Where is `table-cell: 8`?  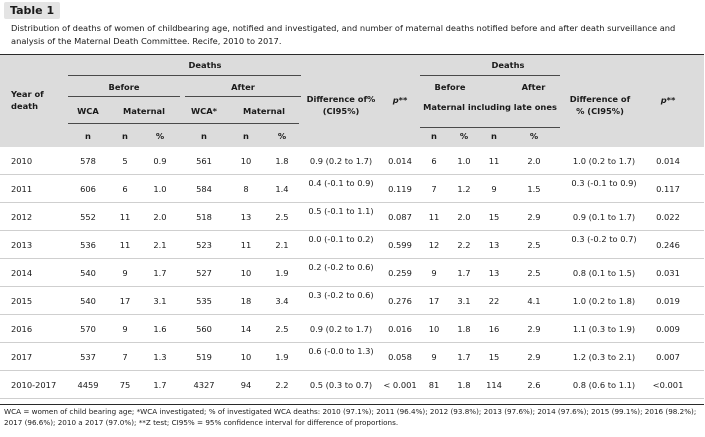 table-cell: 8 is located at coordinates (246, 189).